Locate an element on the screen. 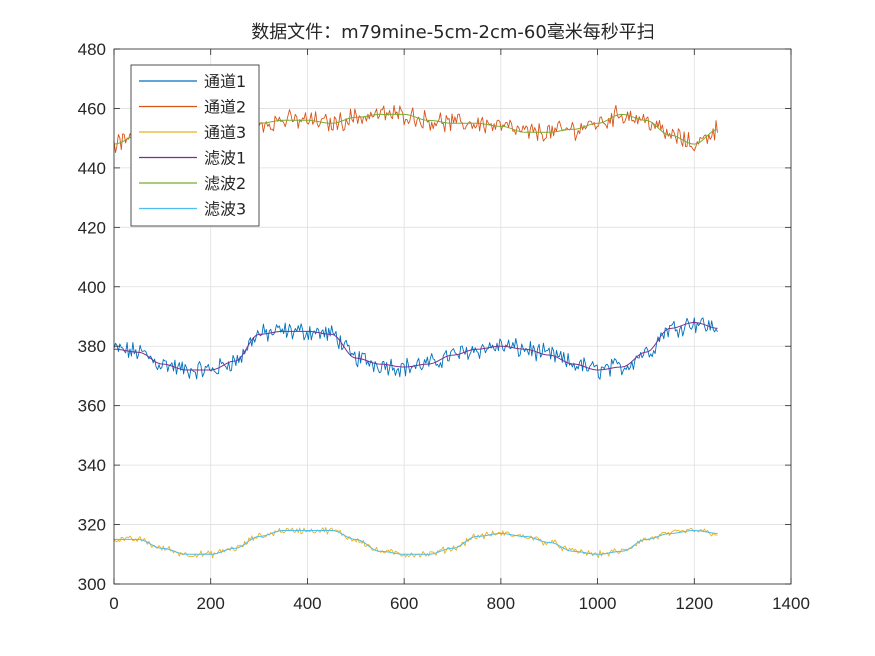 The height and width of the screenshot is (656, 875). y-tick-label: 420 is located at coordinates (92, 227).